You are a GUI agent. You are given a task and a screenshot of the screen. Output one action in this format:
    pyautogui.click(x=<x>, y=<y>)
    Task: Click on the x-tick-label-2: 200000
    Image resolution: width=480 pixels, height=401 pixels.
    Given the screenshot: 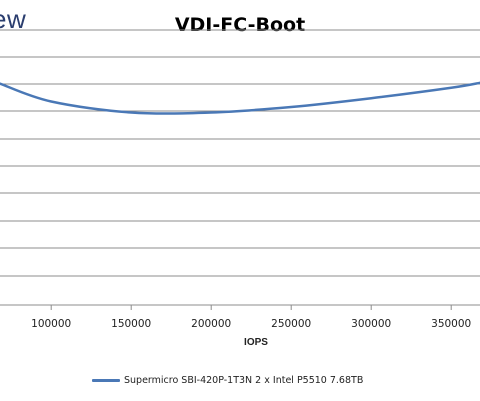 What is the action you would take?
    pyautogui.click(x=211, y=324)
    